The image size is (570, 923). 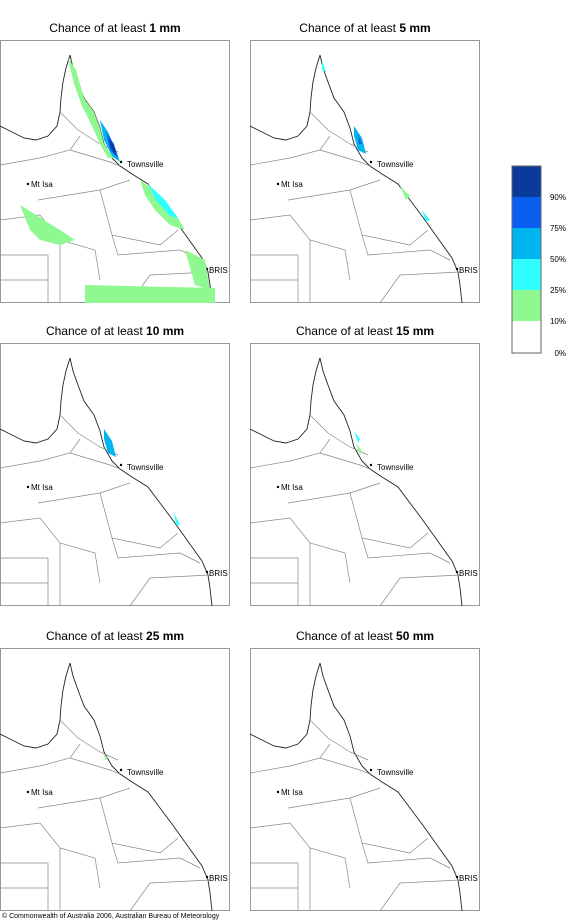 What do you see at coordinates (415, 331) in the screenshot?
I see `title-amount: 15 mm` at bounding box center [415, 331].